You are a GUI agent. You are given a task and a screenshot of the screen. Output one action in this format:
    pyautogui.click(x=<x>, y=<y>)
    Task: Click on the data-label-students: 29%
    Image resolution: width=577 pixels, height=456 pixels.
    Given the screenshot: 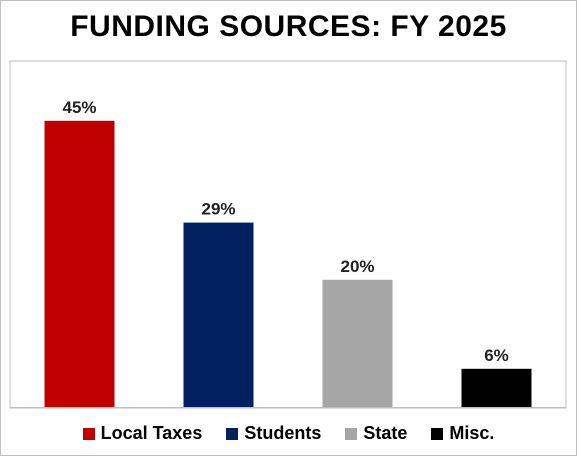 What is the action you would take?
    pyautogui.click(x=218, y=209)
    